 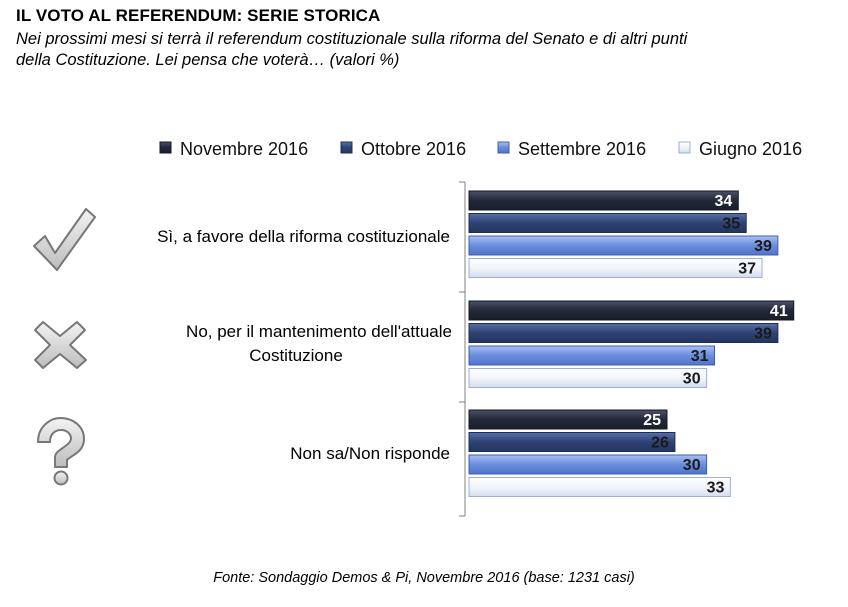 What do you see at coordinates (198, 15) in the screenshot?
I see `chart-title: IL VOTO AL REFERENDUM: SERIE STORICA` at bounding box center [198, 15].